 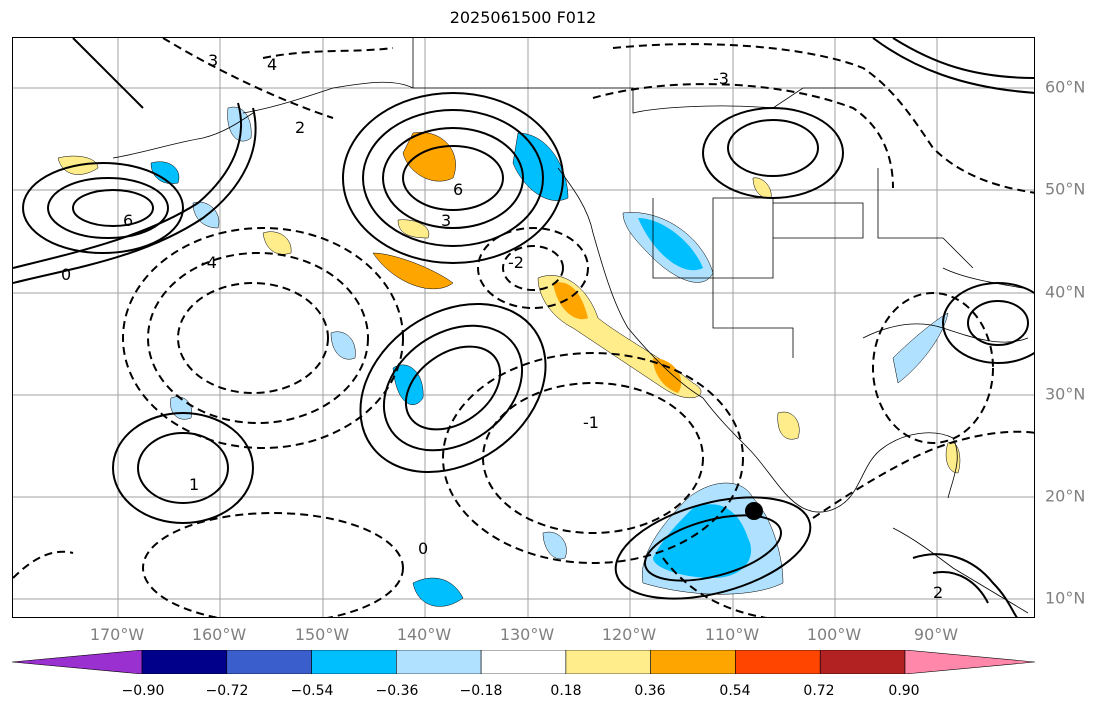 I want to click on colorbar-tick: −0.36, so click(x=397, y=691).